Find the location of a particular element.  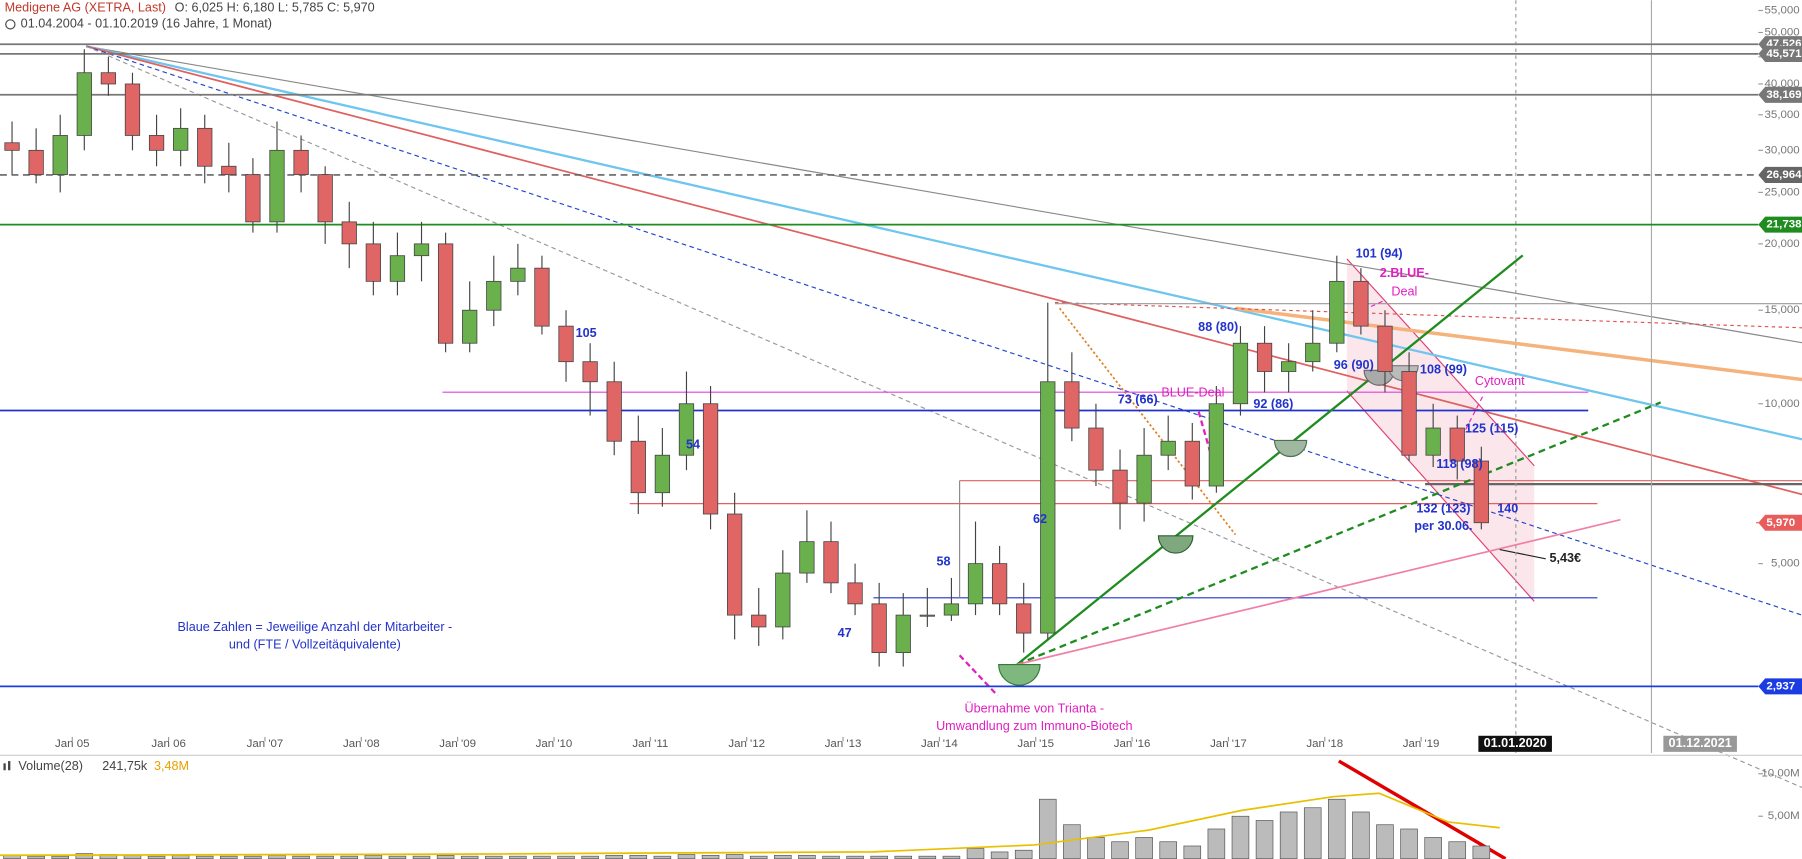

annotation: 96 (90) is located at coordinates (1354, 365).